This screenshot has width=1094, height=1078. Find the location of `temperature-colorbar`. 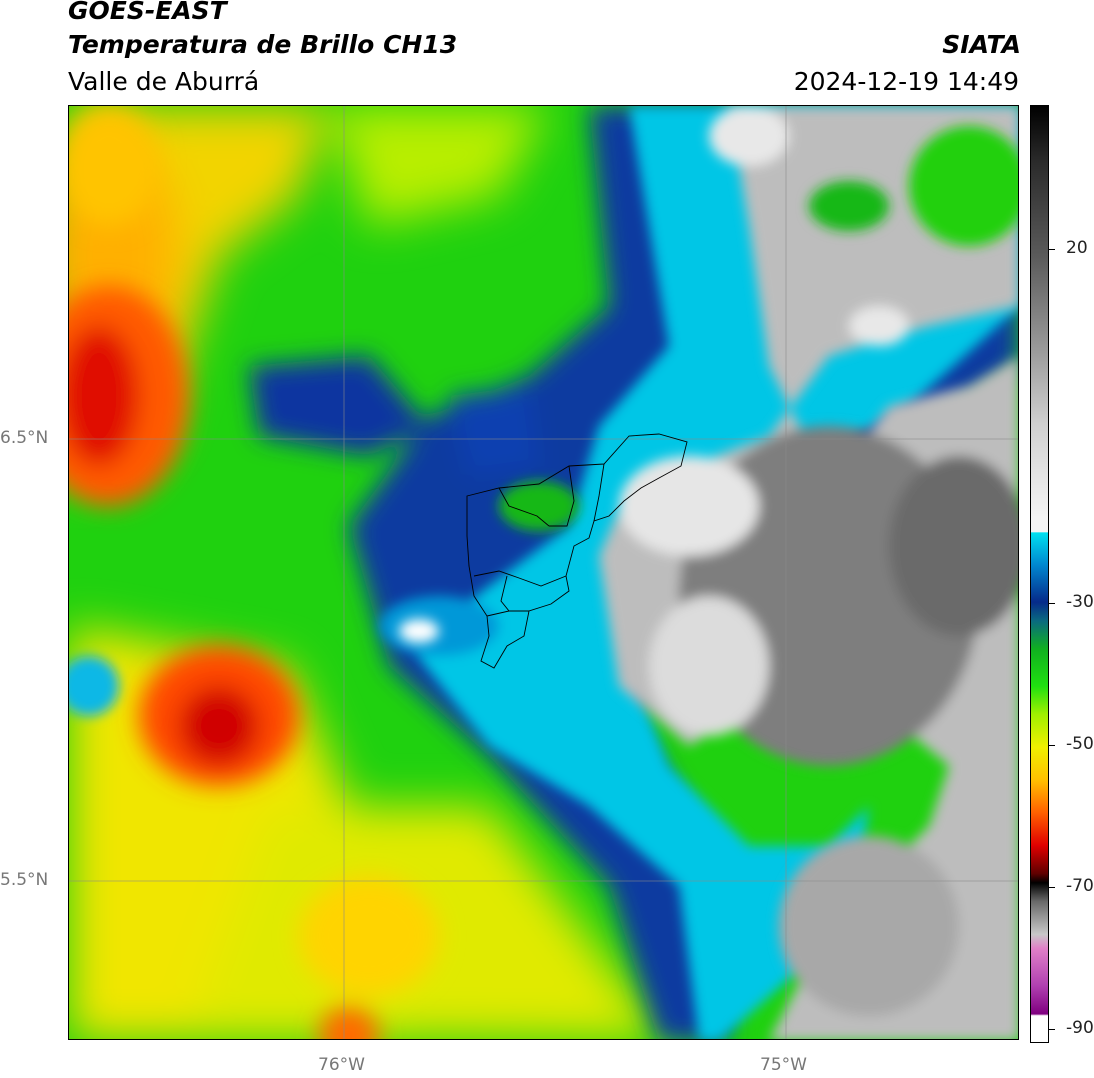

temperature-colorbar is located at coordinates (1039, 574).